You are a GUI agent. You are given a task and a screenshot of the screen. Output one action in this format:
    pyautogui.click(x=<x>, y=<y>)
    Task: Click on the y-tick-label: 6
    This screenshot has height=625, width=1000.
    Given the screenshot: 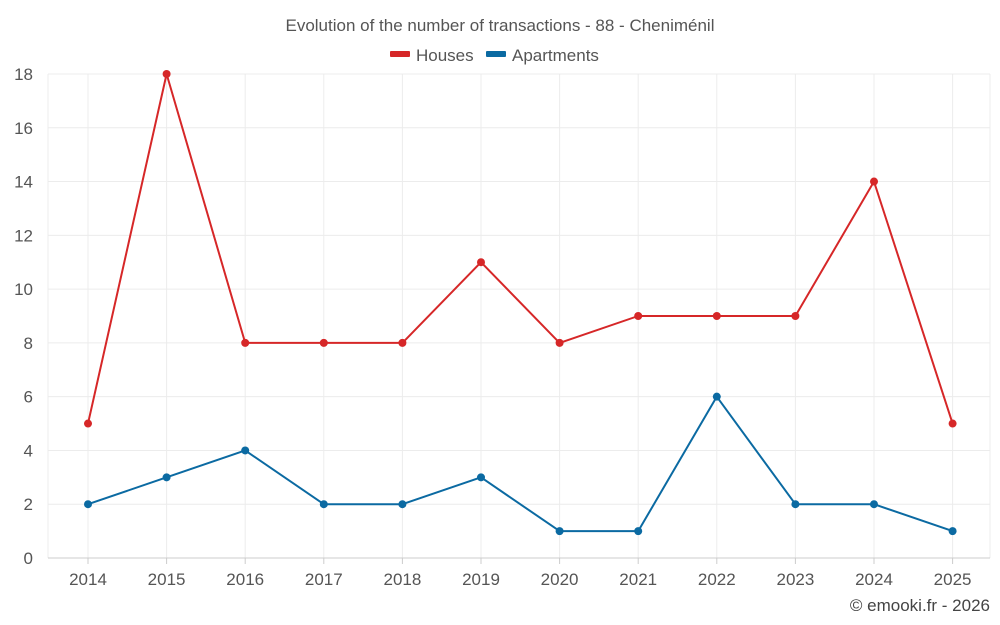 What is the action you would take?
    pyautogui.click(x=28, y=397)
    